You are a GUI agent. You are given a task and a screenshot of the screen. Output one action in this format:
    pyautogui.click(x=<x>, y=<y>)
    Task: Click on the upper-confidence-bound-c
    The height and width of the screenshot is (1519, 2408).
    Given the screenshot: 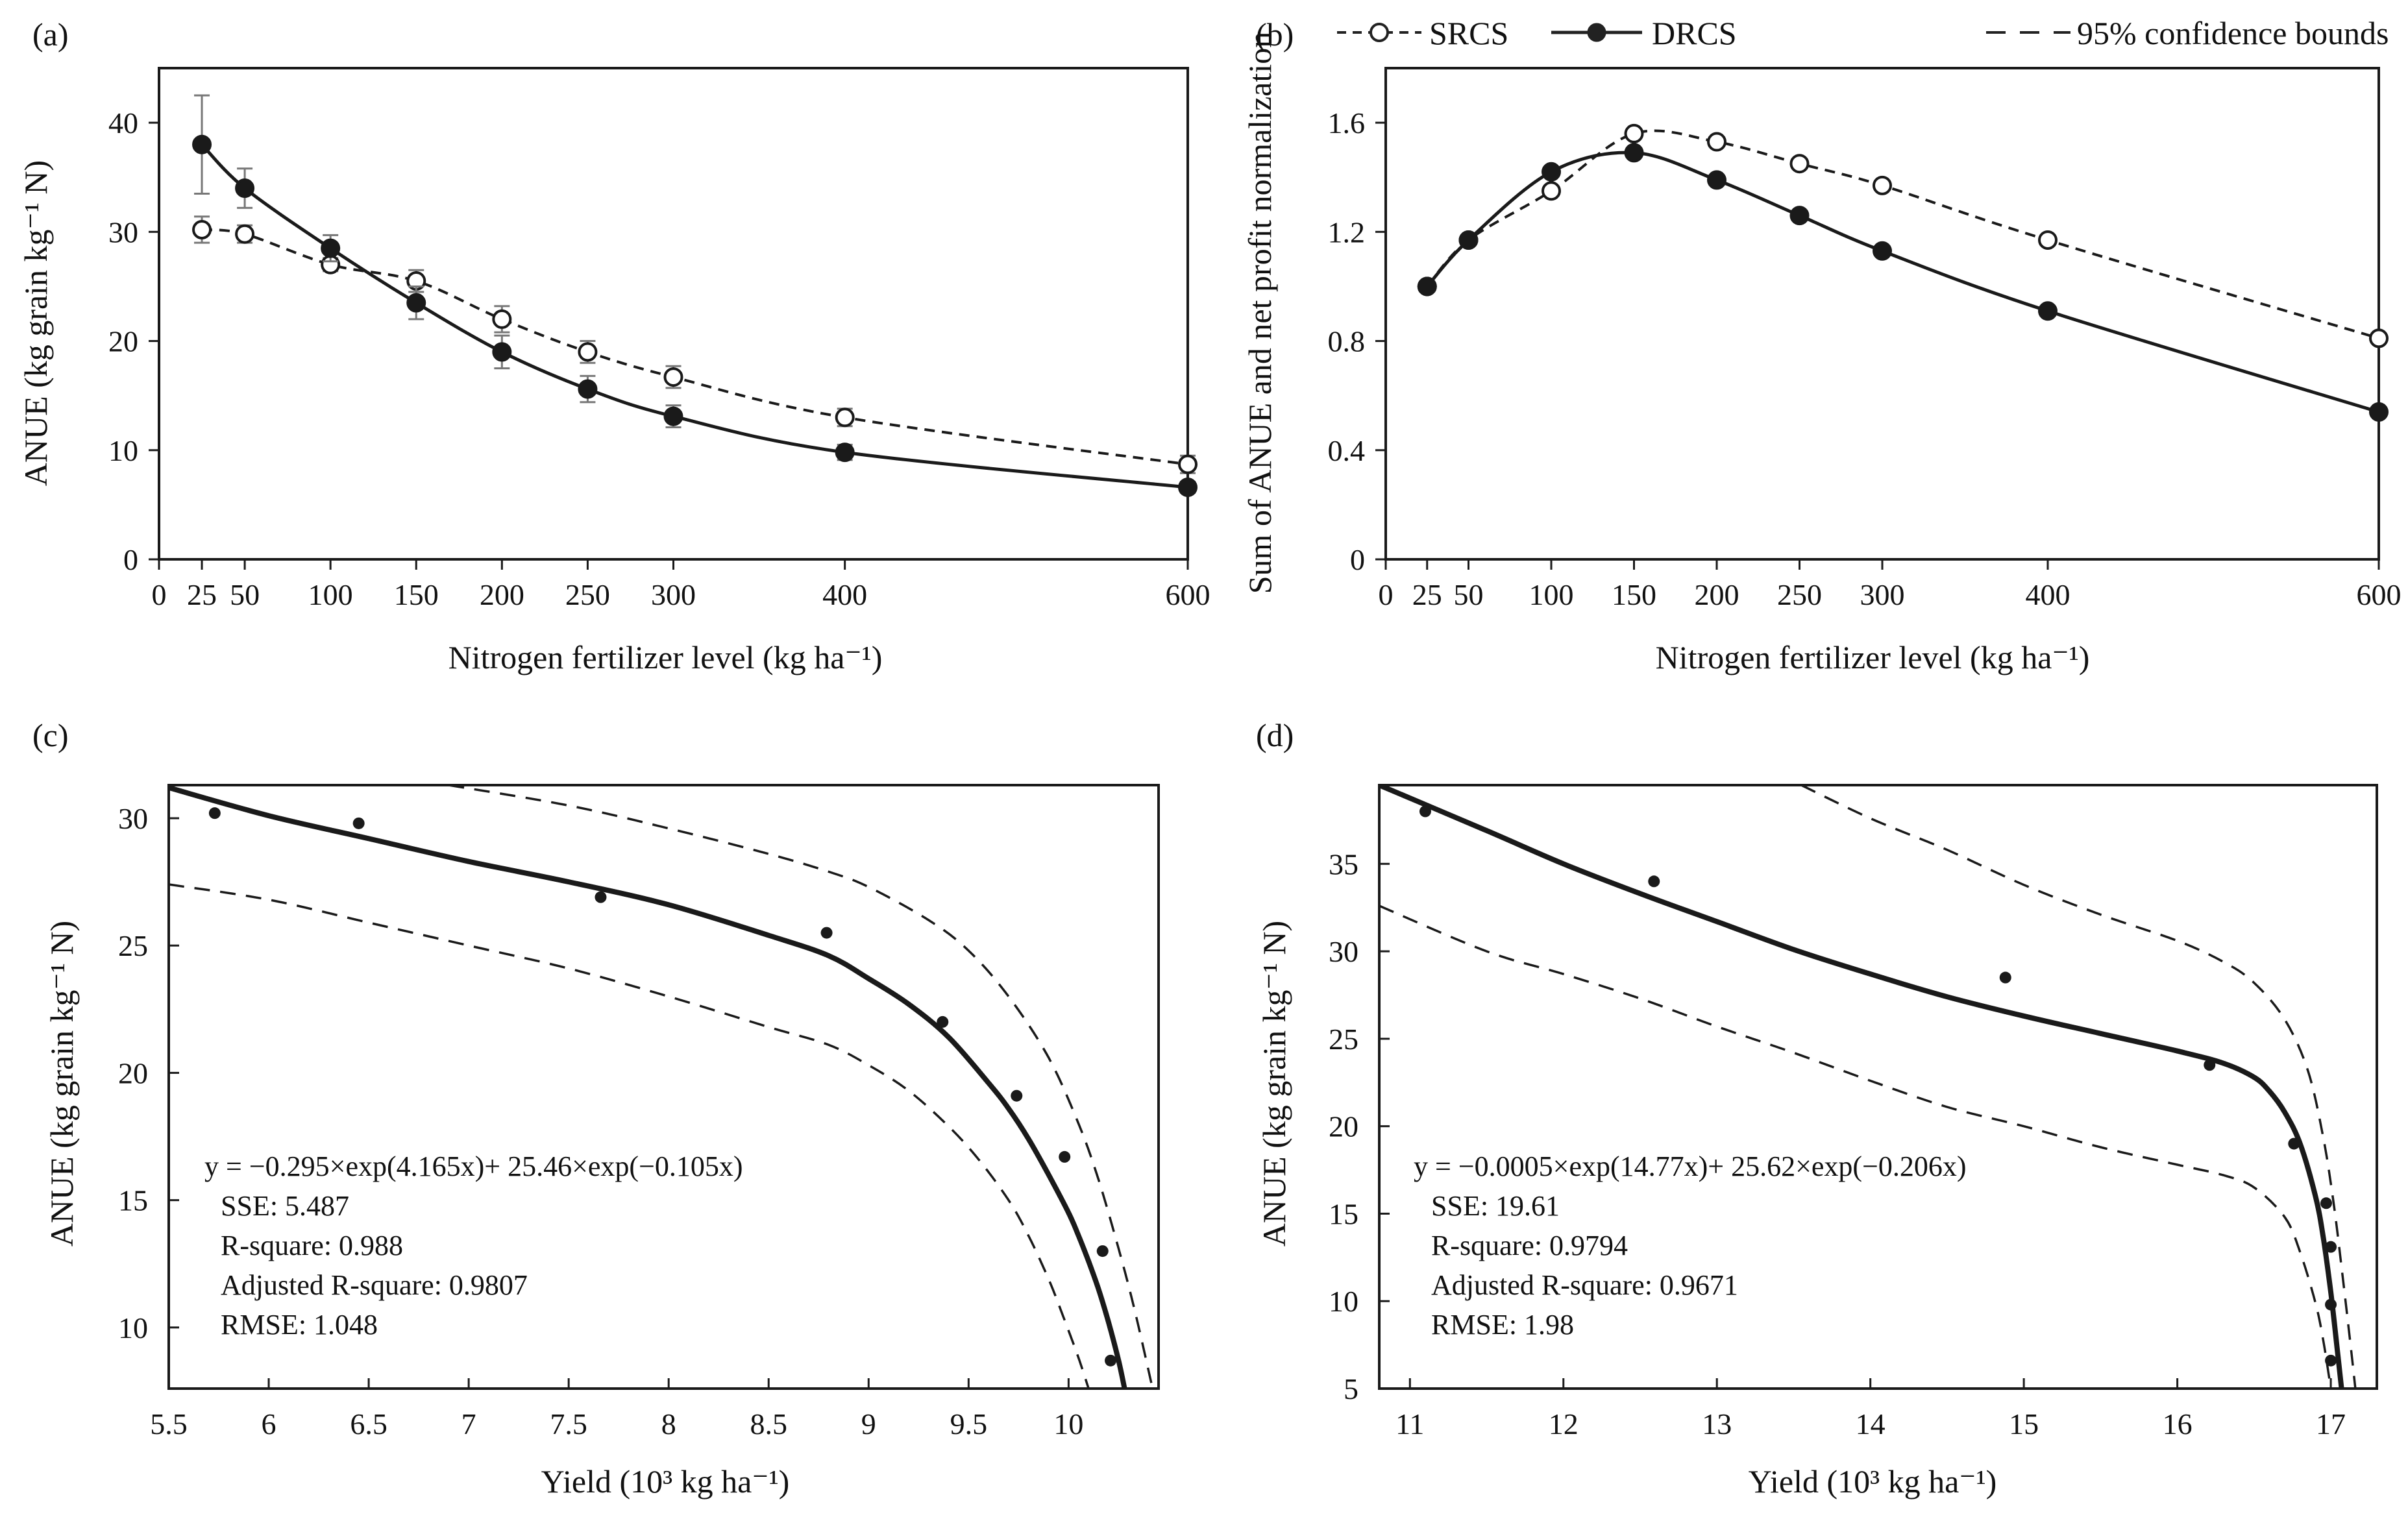 What is the action you would take?
    pyautogui.click(x=801, y=1087)
    